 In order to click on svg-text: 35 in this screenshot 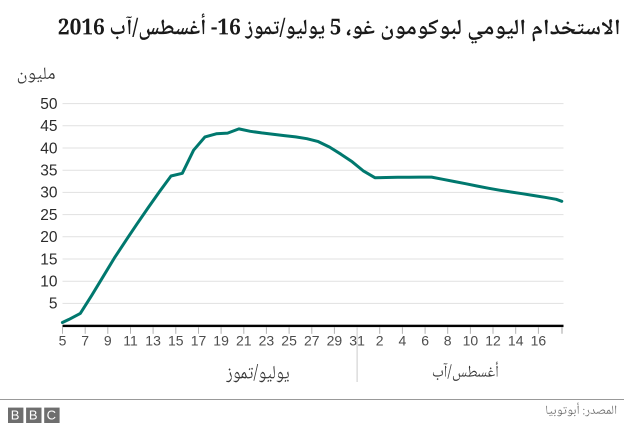, I will do `click(48, 171)`.